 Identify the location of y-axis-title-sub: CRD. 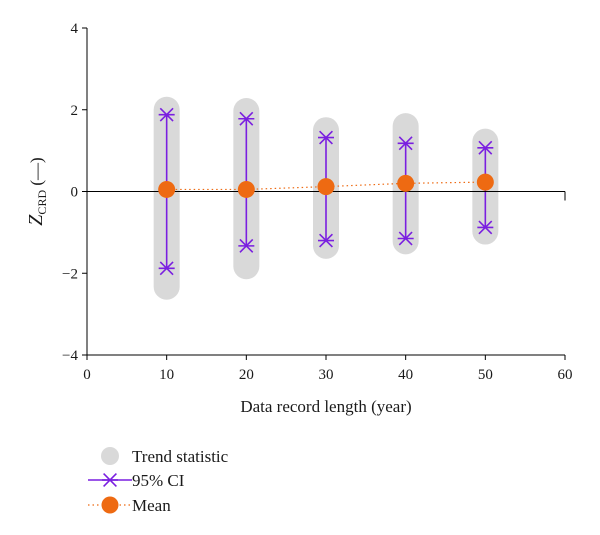
(42, 202).